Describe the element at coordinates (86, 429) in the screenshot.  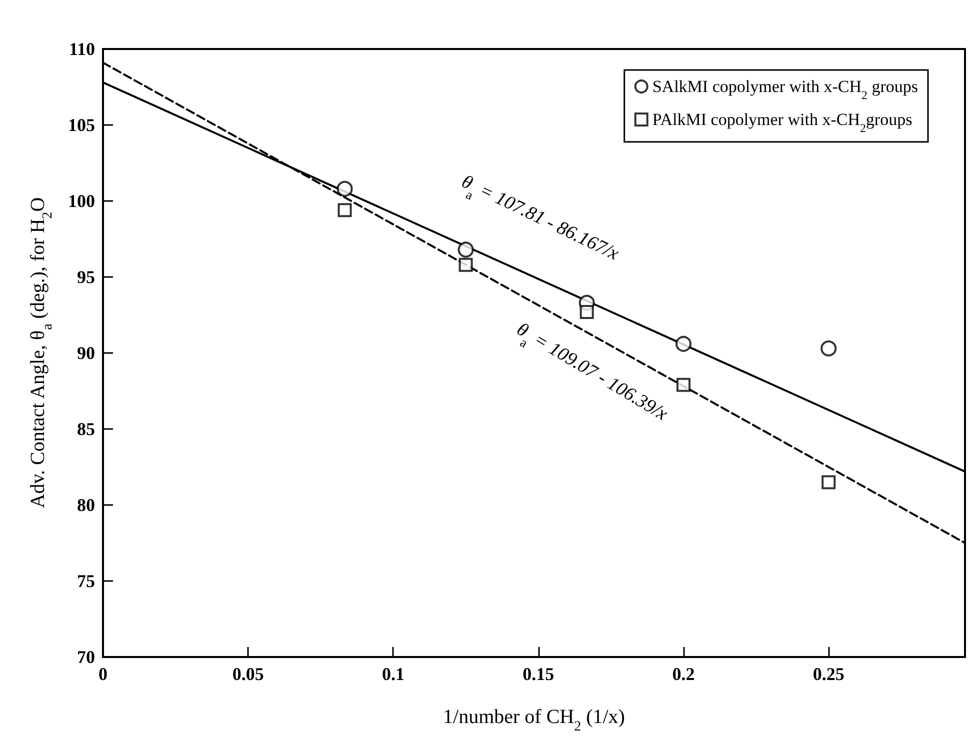
I see `y-tick-label: 85` at that location.